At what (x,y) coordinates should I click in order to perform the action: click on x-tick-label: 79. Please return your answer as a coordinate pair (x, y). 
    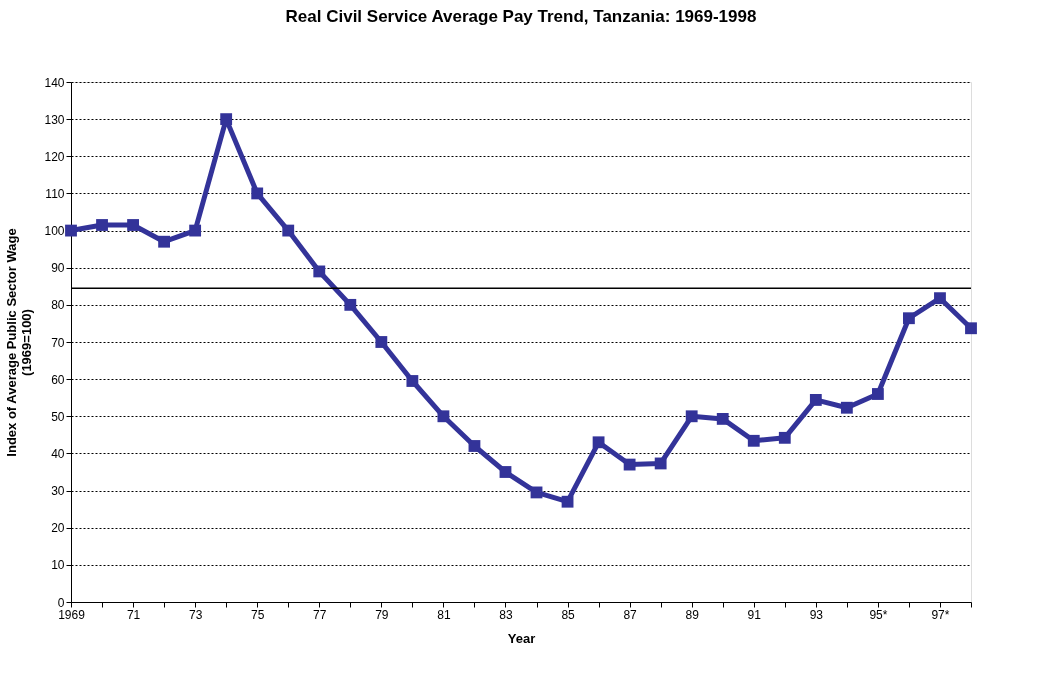
    Looking at the image, I should click on (382, 614).